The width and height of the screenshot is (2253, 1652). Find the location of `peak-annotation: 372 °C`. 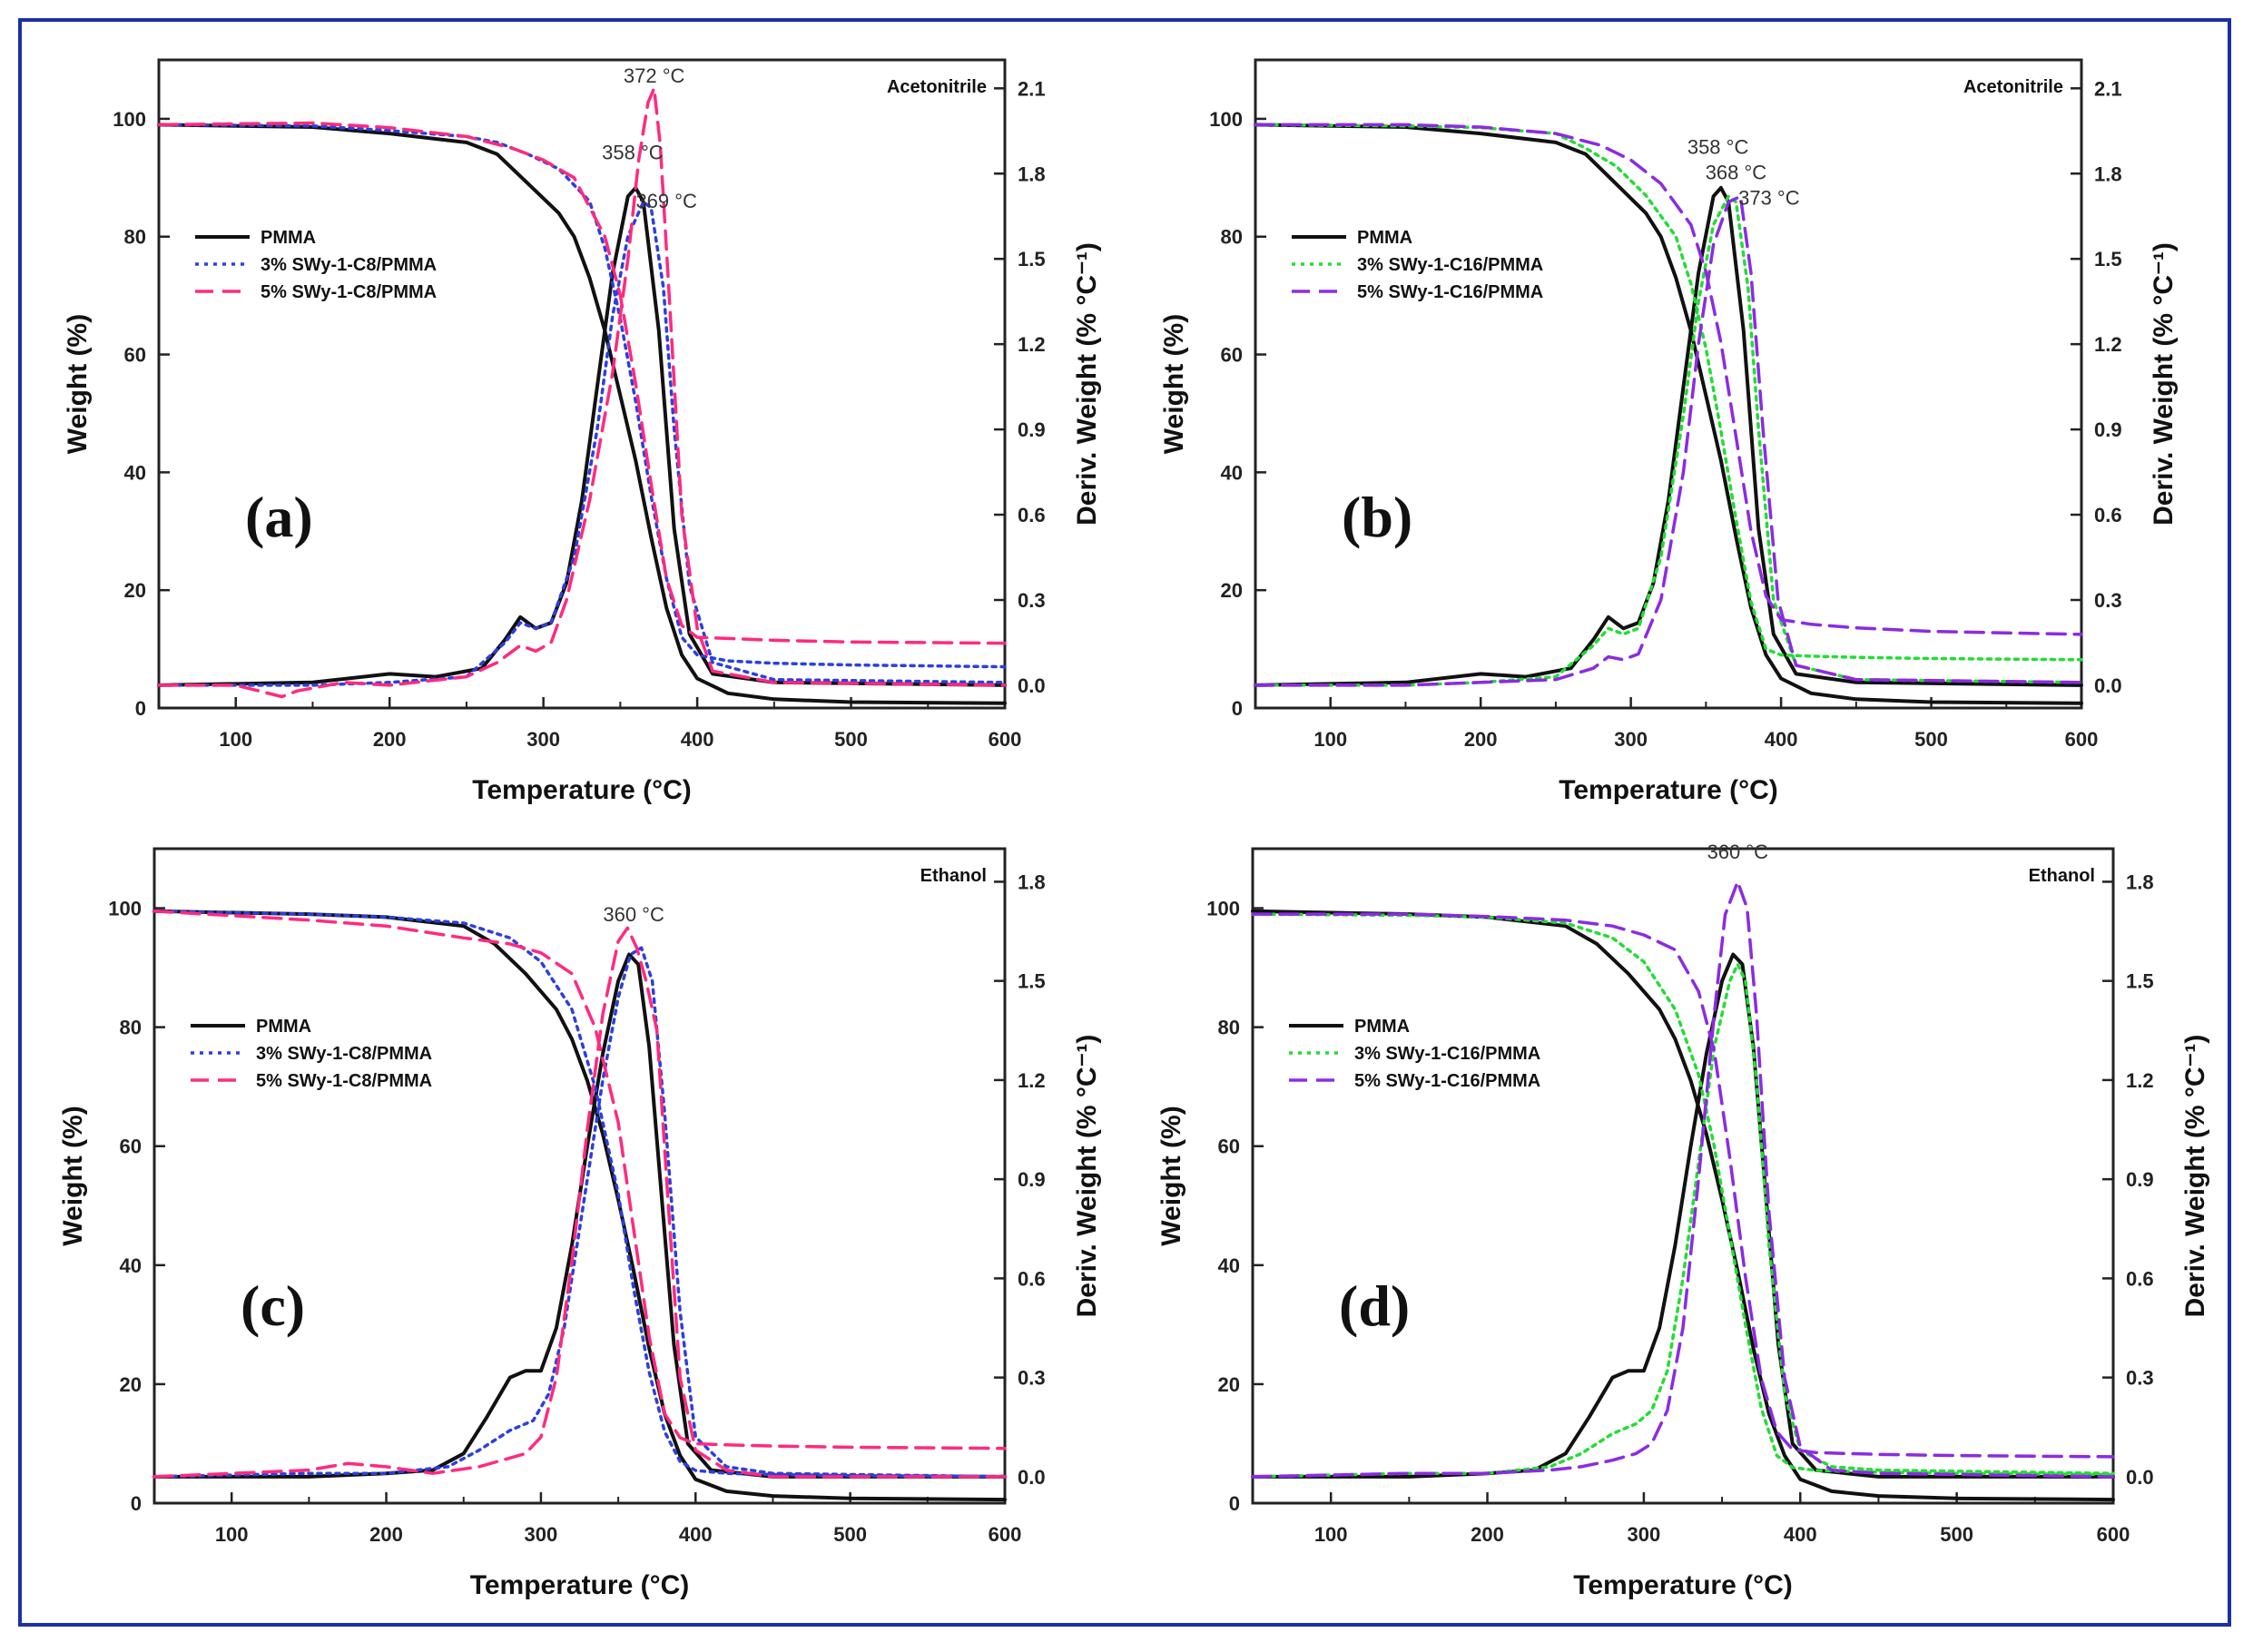

peak-annotation: 372 °C is located at coordinates (654, 75).